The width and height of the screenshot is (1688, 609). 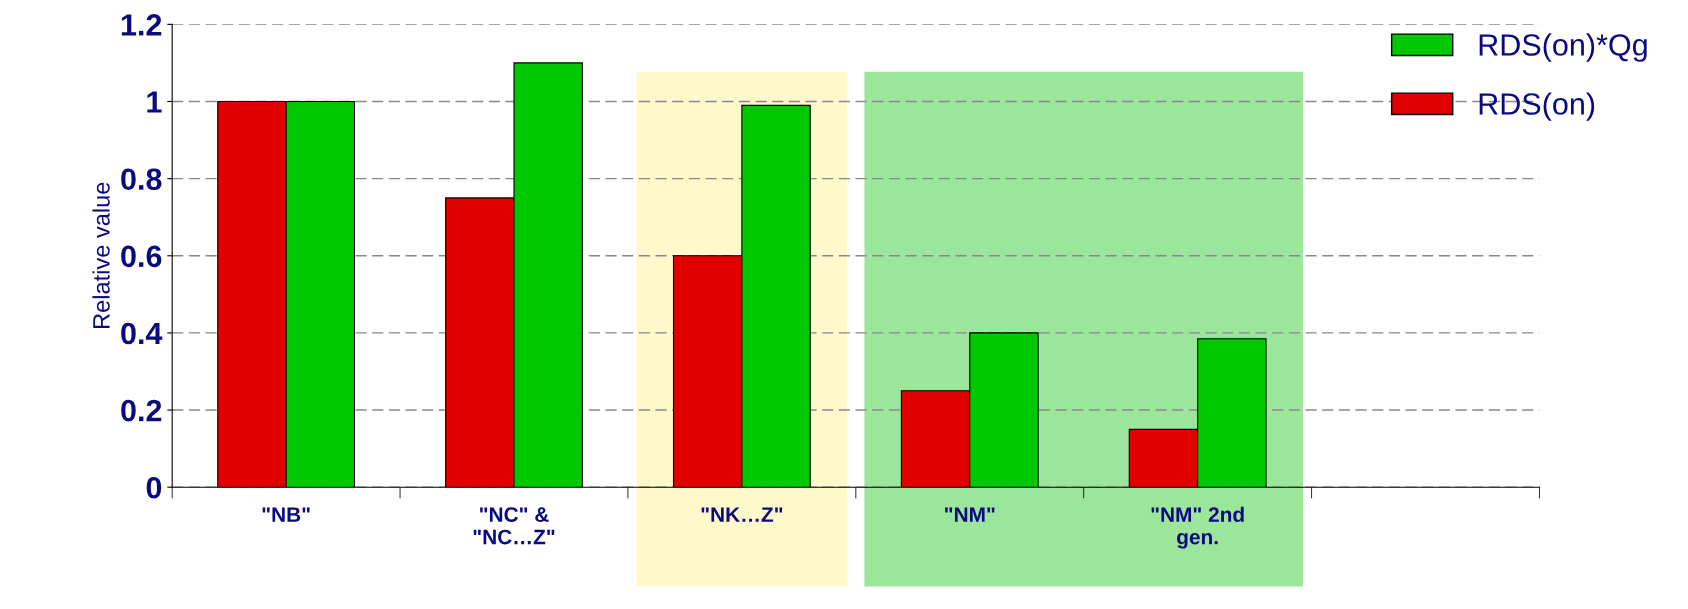 What do you see at coordinates (1563, 47) in the screenshot?
I see `legend-label: RDS(on)*Qg` at bounding box center [1563, 47].